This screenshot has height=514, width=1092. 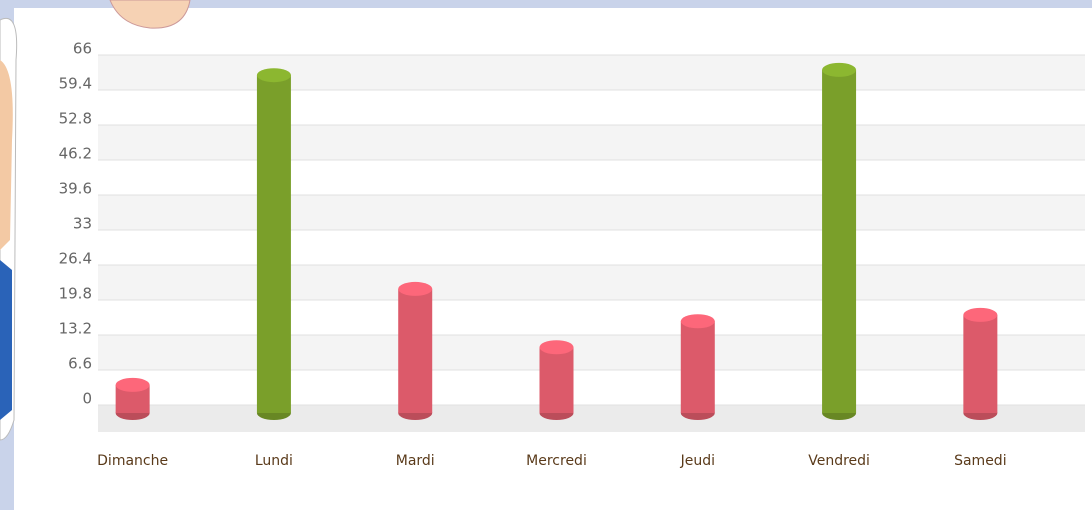 What do you see at coordinates (75, 189) in the screenshot?
I see `y-tick-label: 39.6` at bounding box center [75, 189].